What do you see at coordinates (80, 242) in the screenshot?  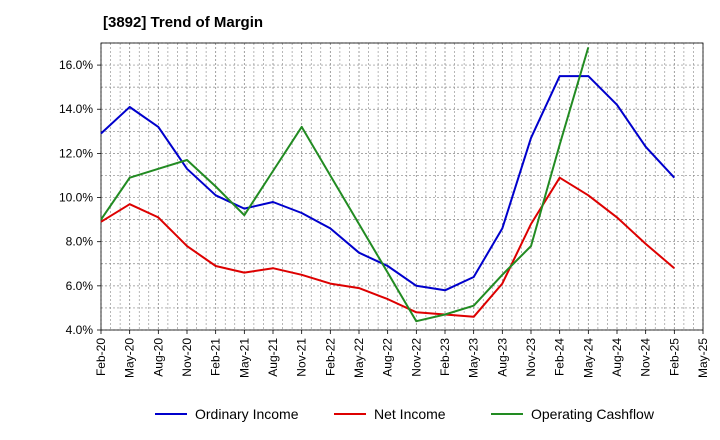 I see `y-tick-label: 8.0%` at bounding box center [80, 242].